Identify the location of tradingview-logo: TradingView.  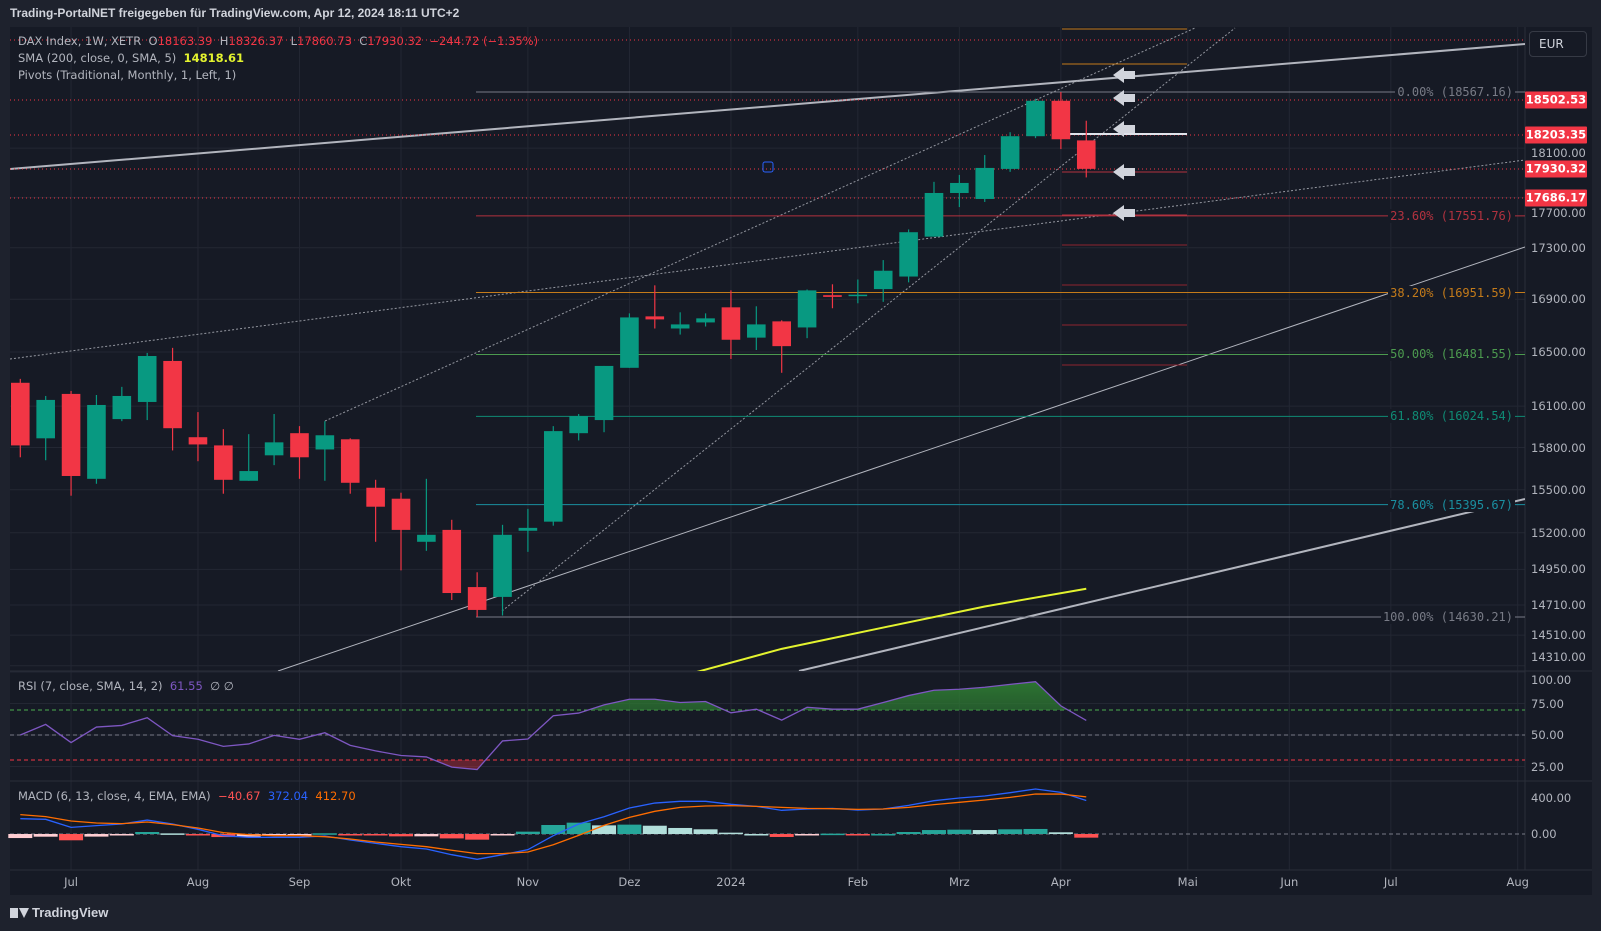
(59, 912).